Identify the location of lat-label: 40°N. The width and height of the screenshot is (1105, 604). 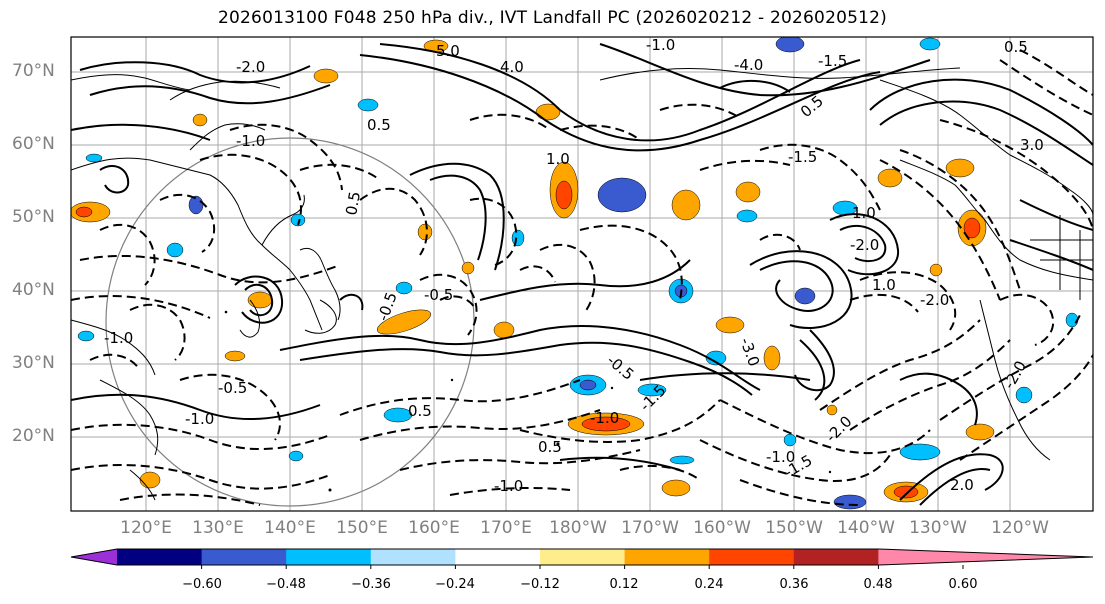
(33, 290).